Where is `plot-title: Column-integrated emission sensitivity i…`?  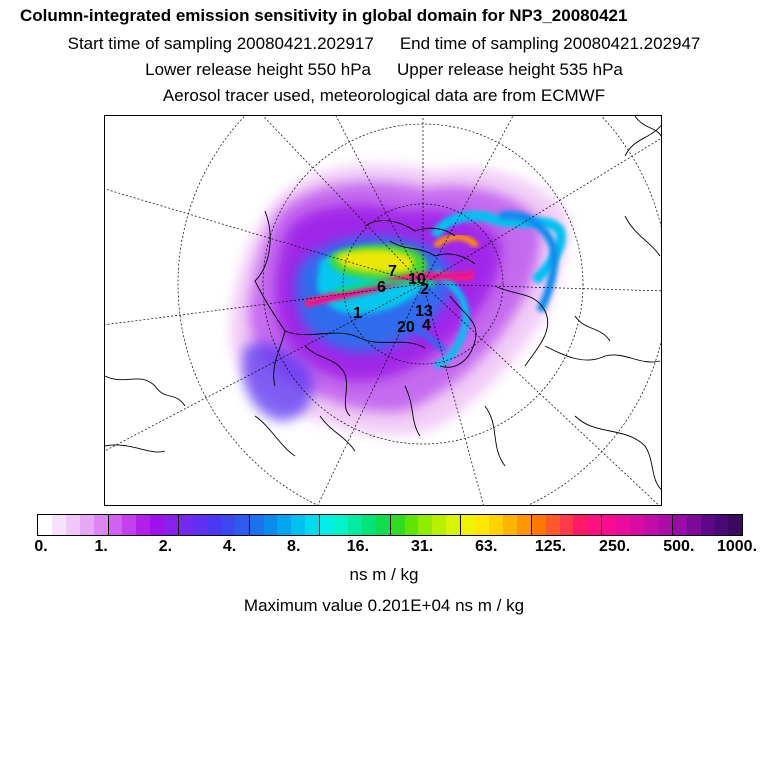
plot-title: Column-integrated emission sensitivity i… is located at coordinates (324, 15).